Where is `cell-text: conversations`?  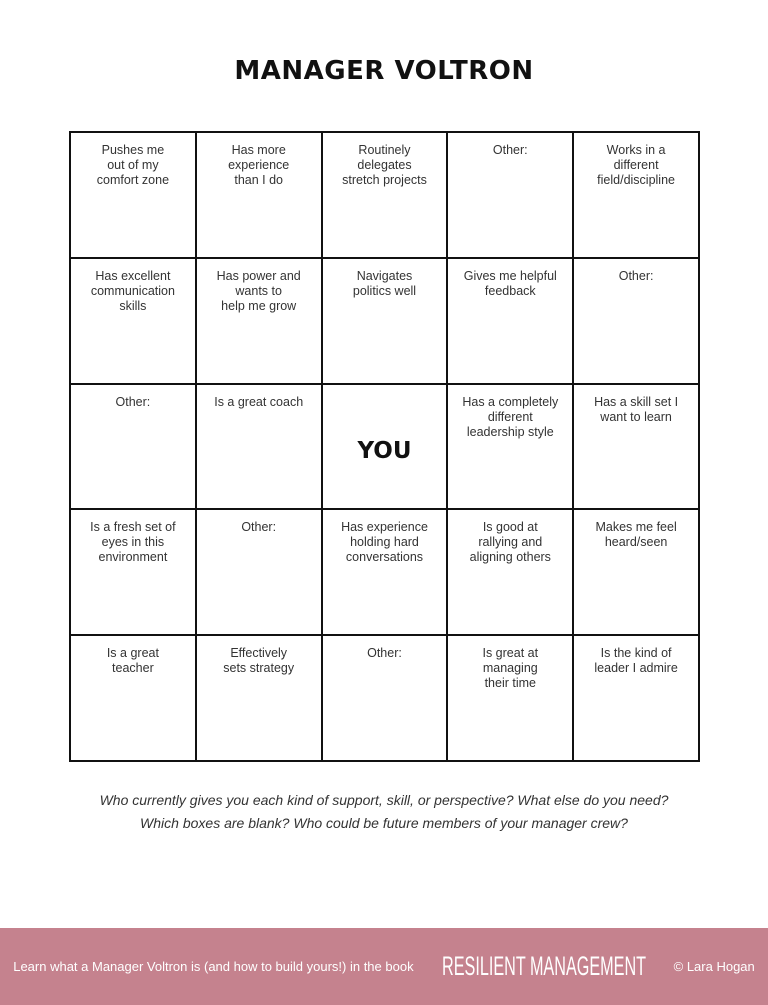 cell-text: conversations is located at coordinates (384, 557).